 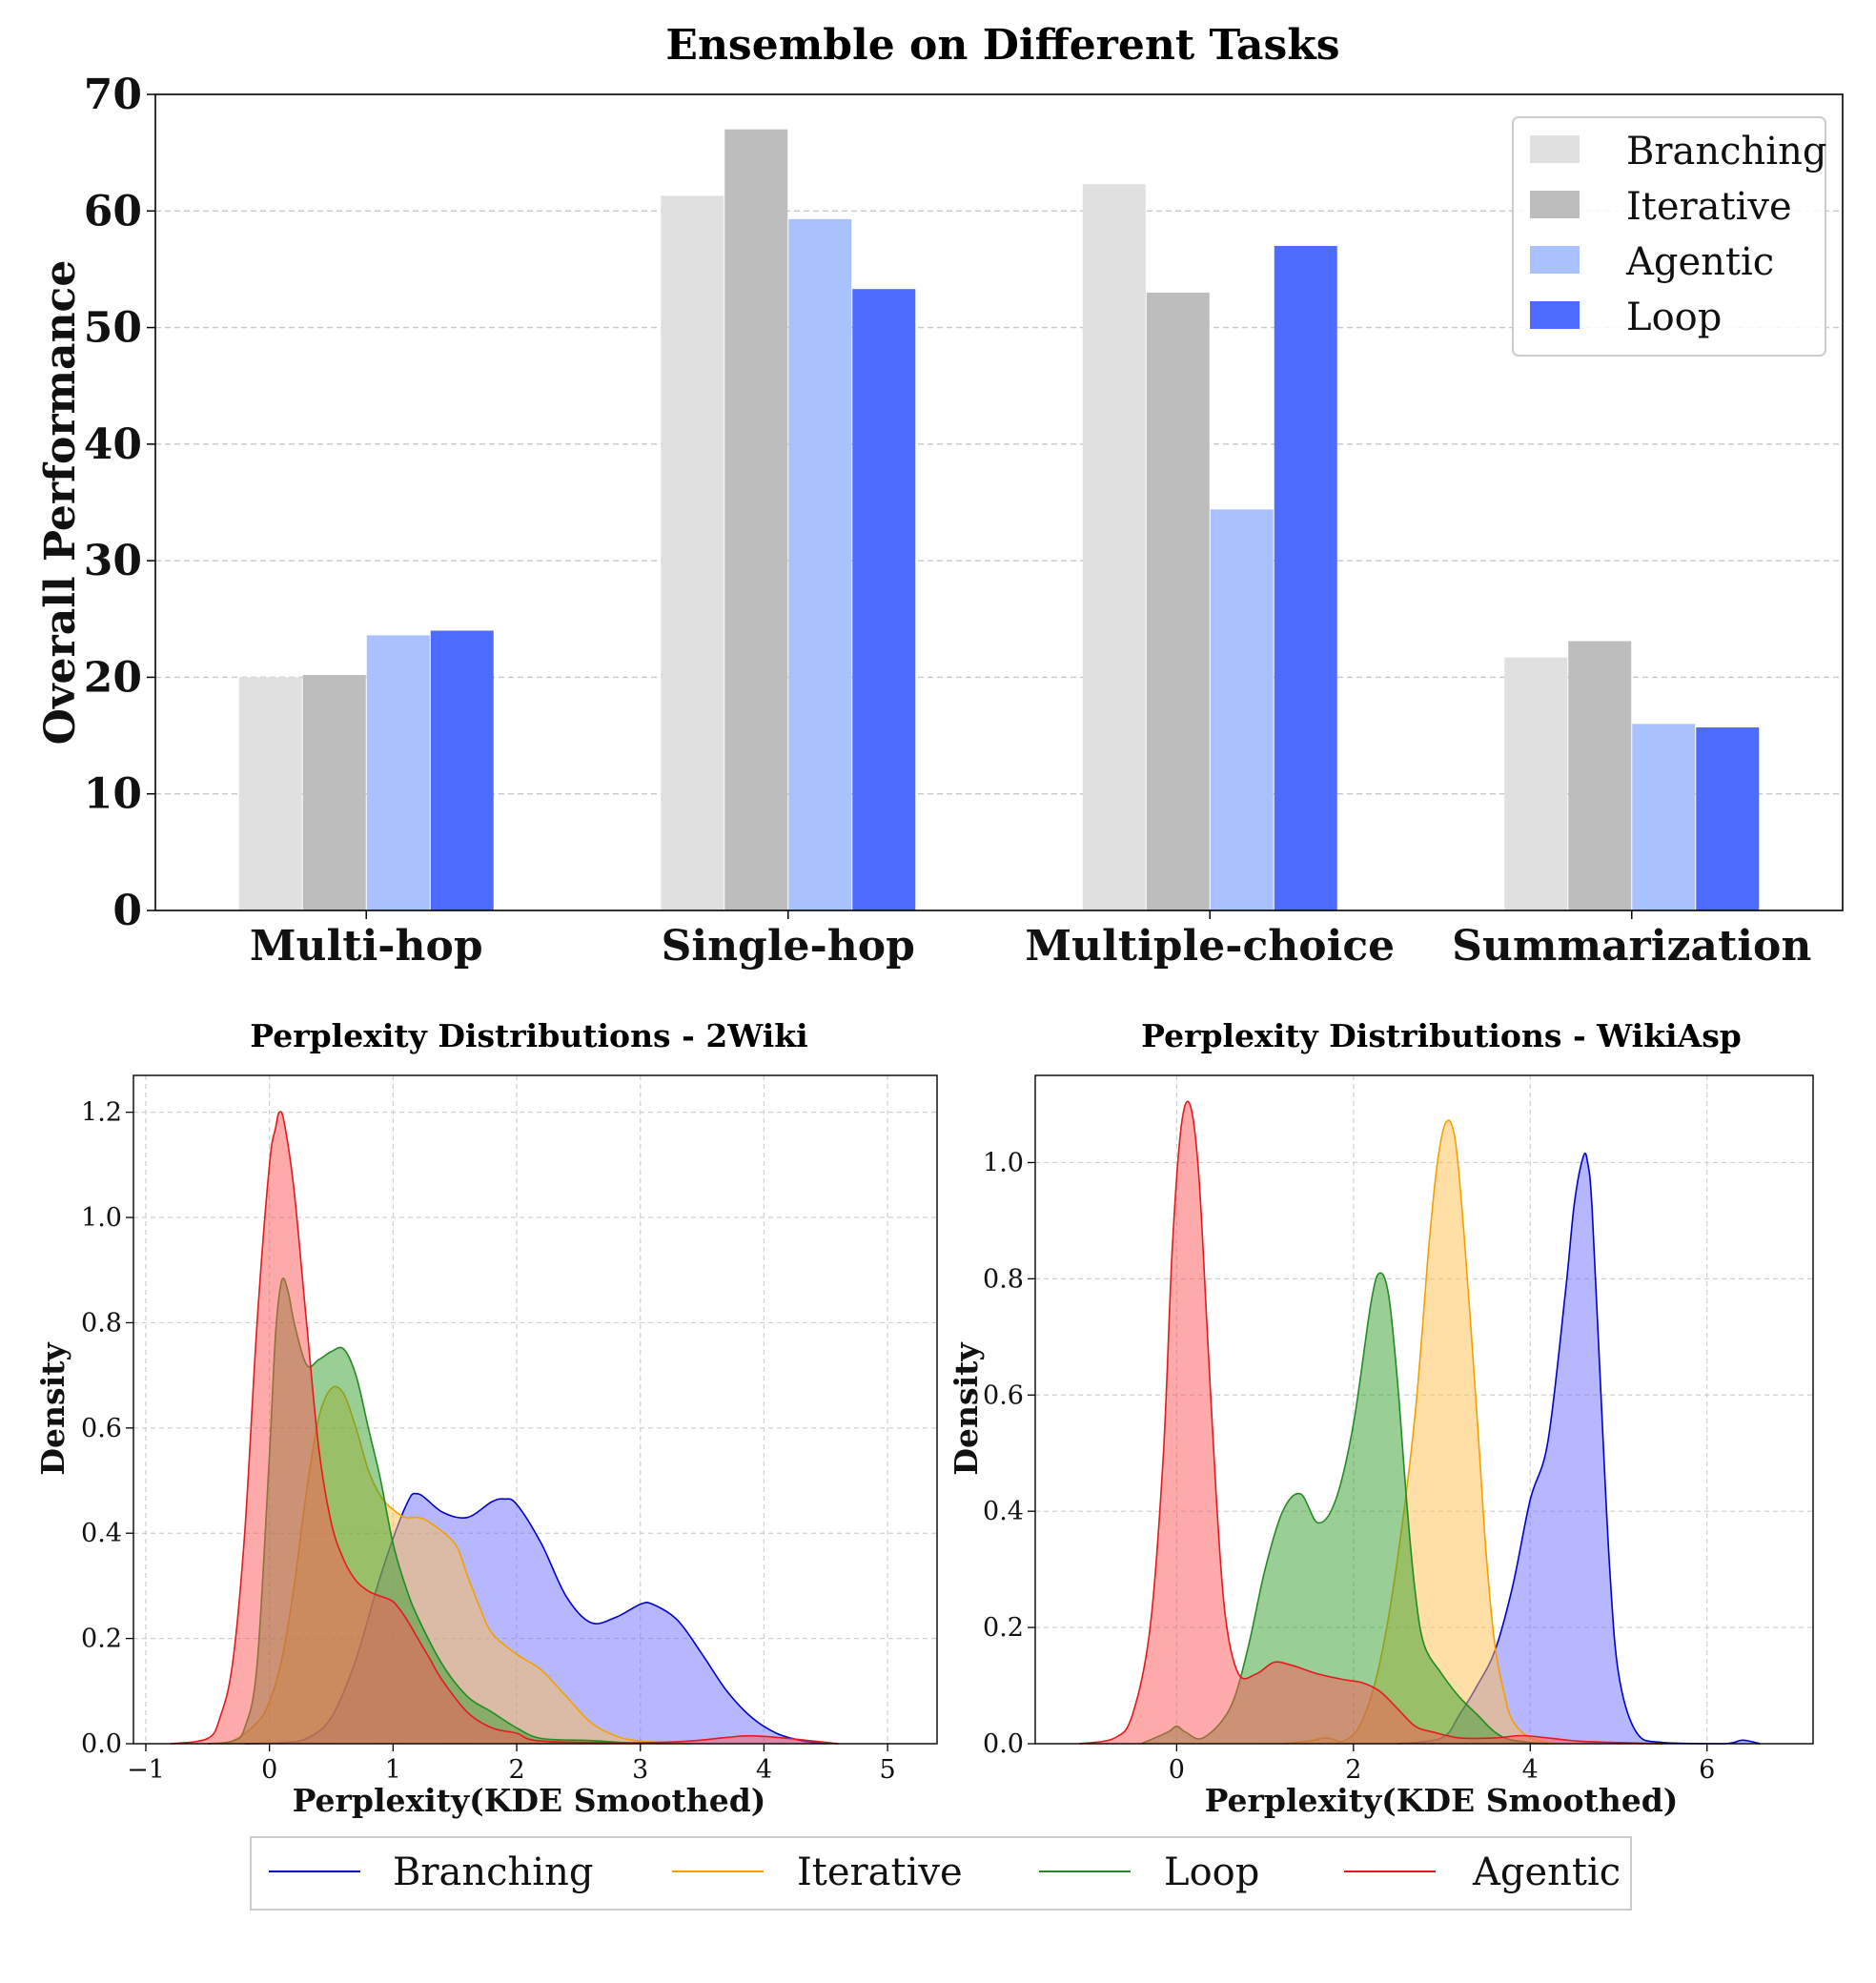 I want to click on kde-2wiki-y-tick-label: 0.8, so click(x=102, y=1323).